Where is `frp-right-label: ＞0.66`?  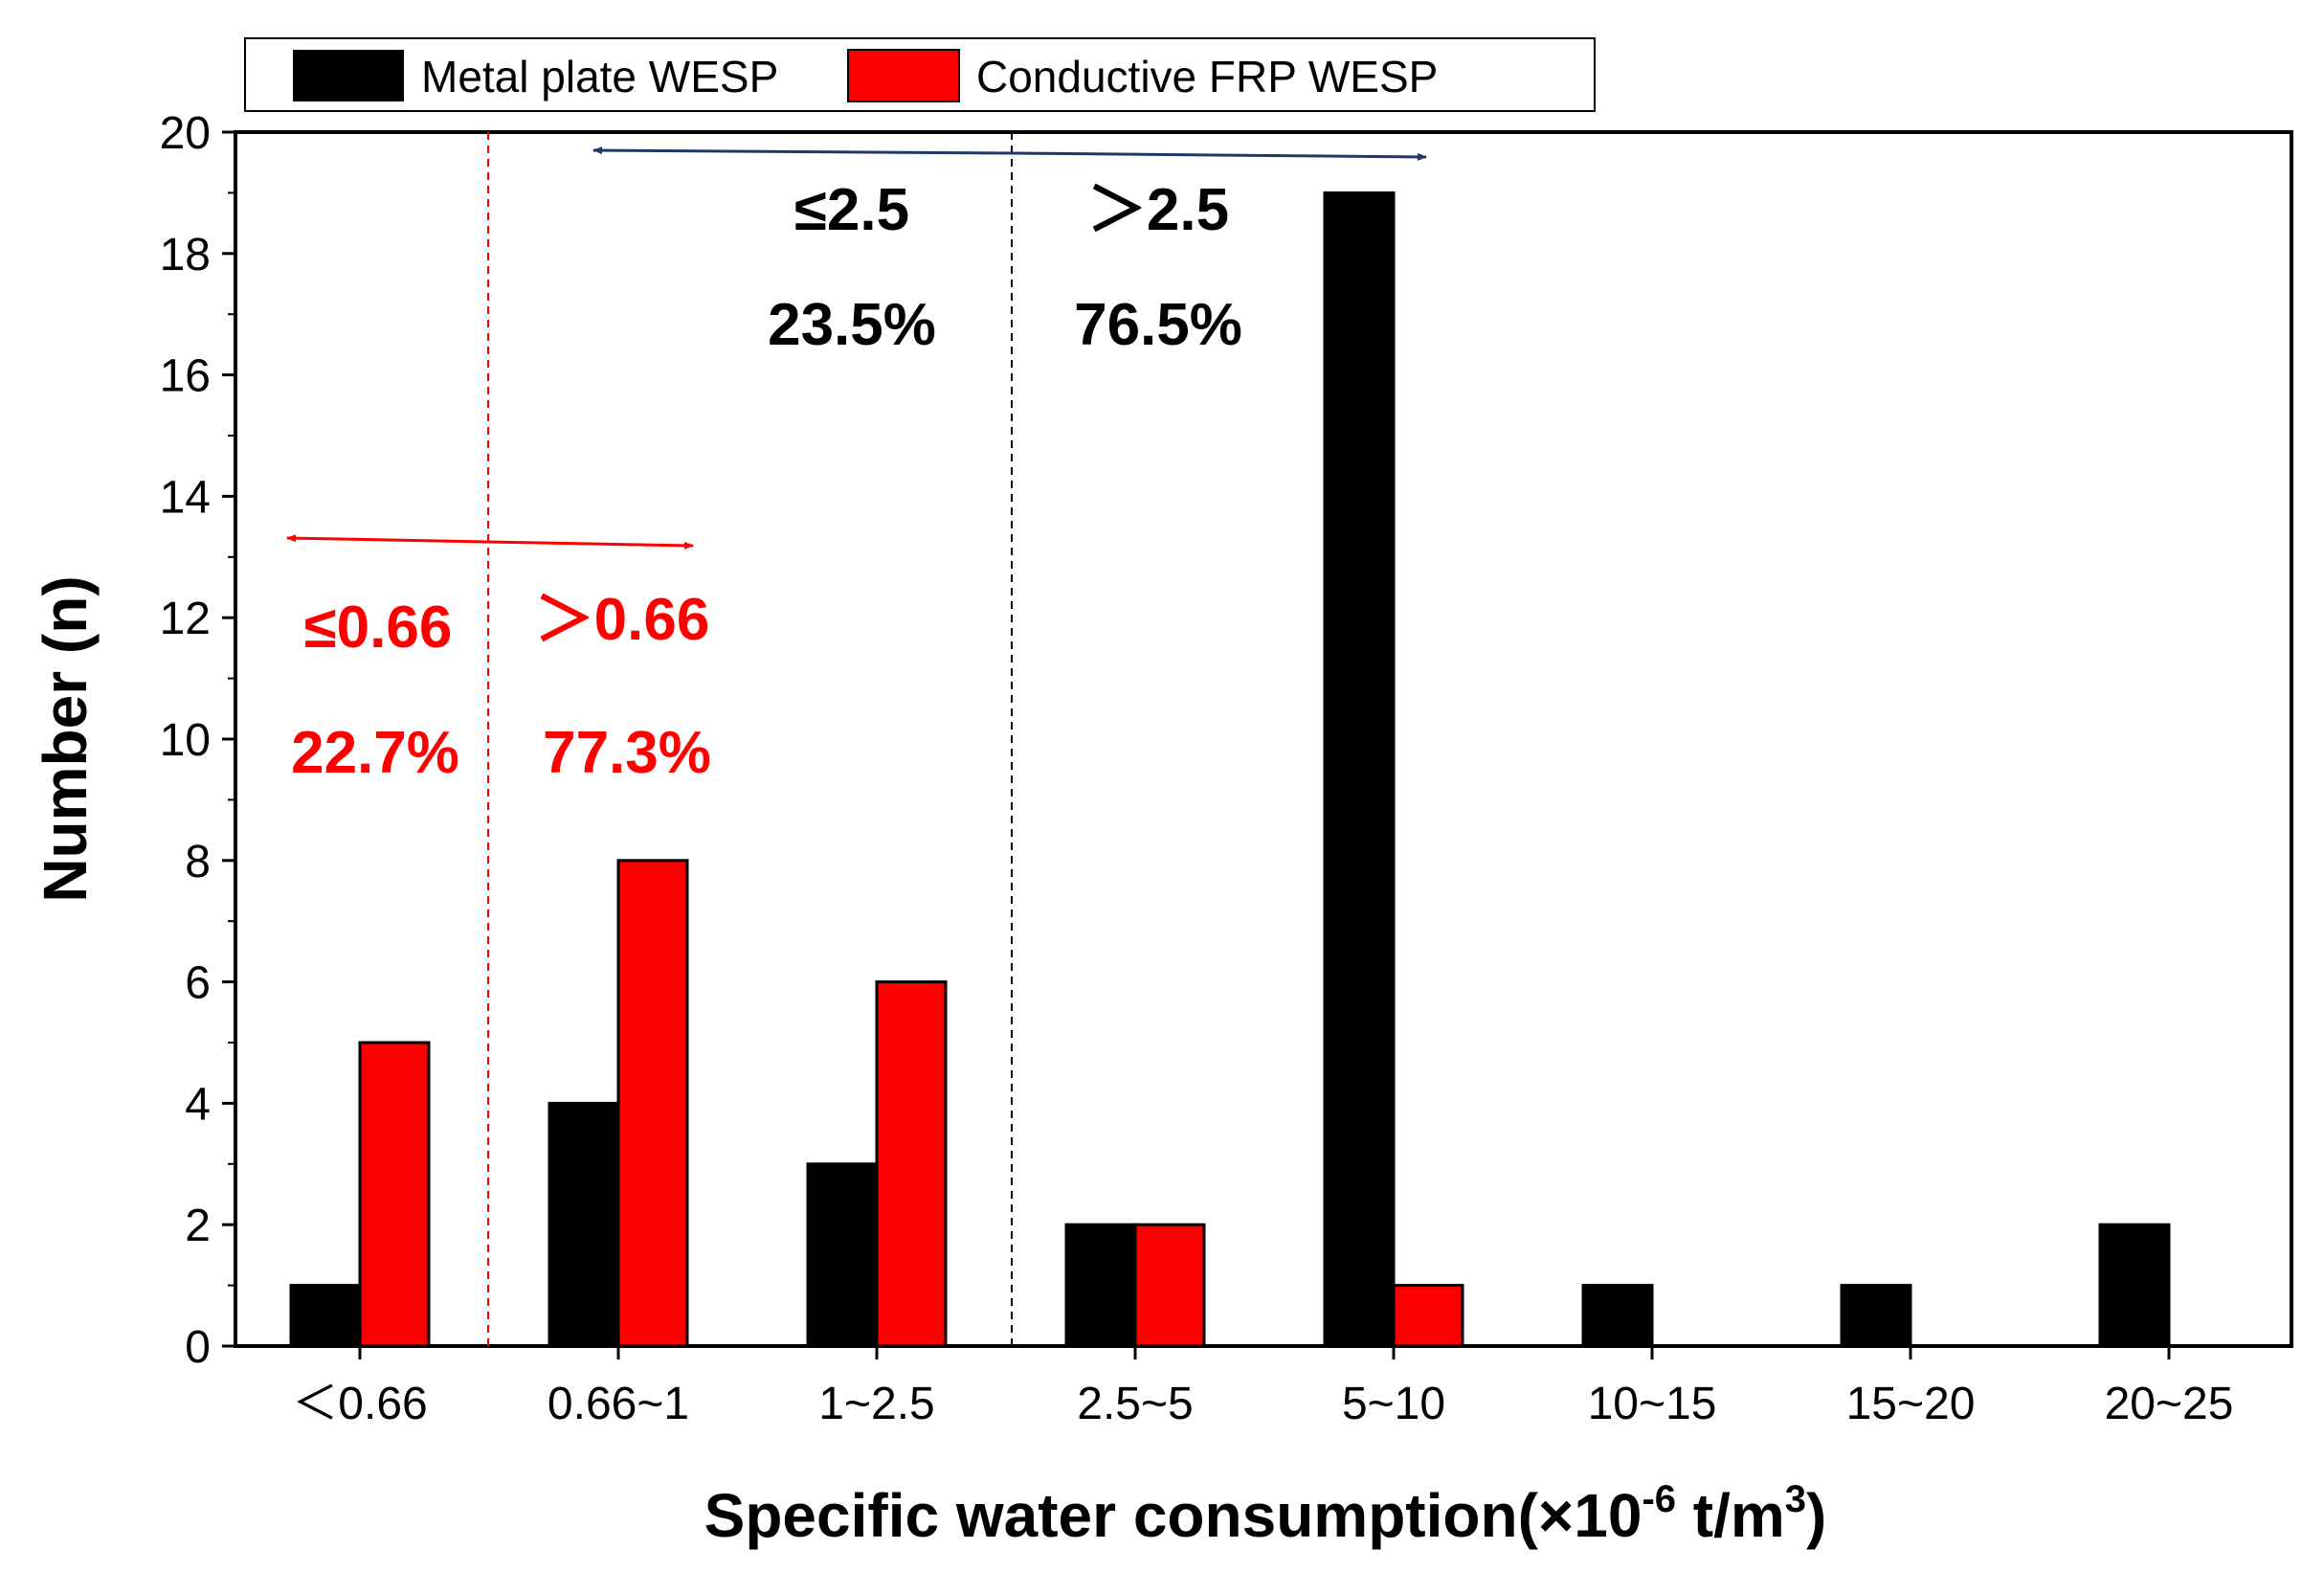 frp-right-label: ＞0.66 is located at coordinates (622, 620).